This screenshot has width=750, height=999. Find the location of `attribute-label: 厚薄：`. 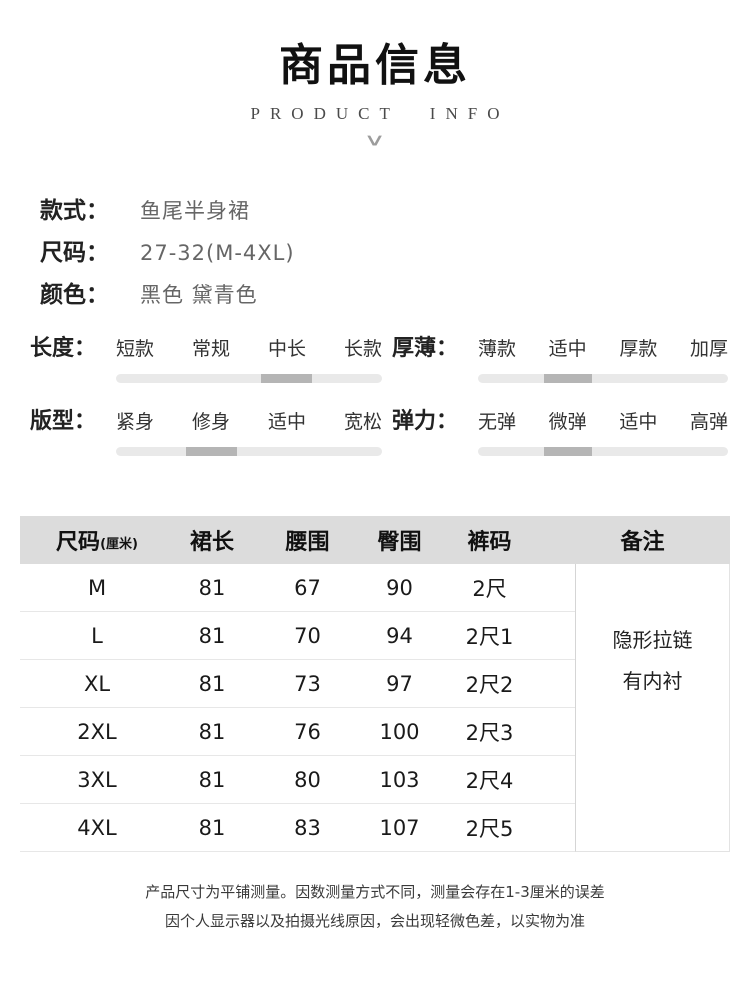

attribute-label: 厚薄： is located at coordinates (425, 348).